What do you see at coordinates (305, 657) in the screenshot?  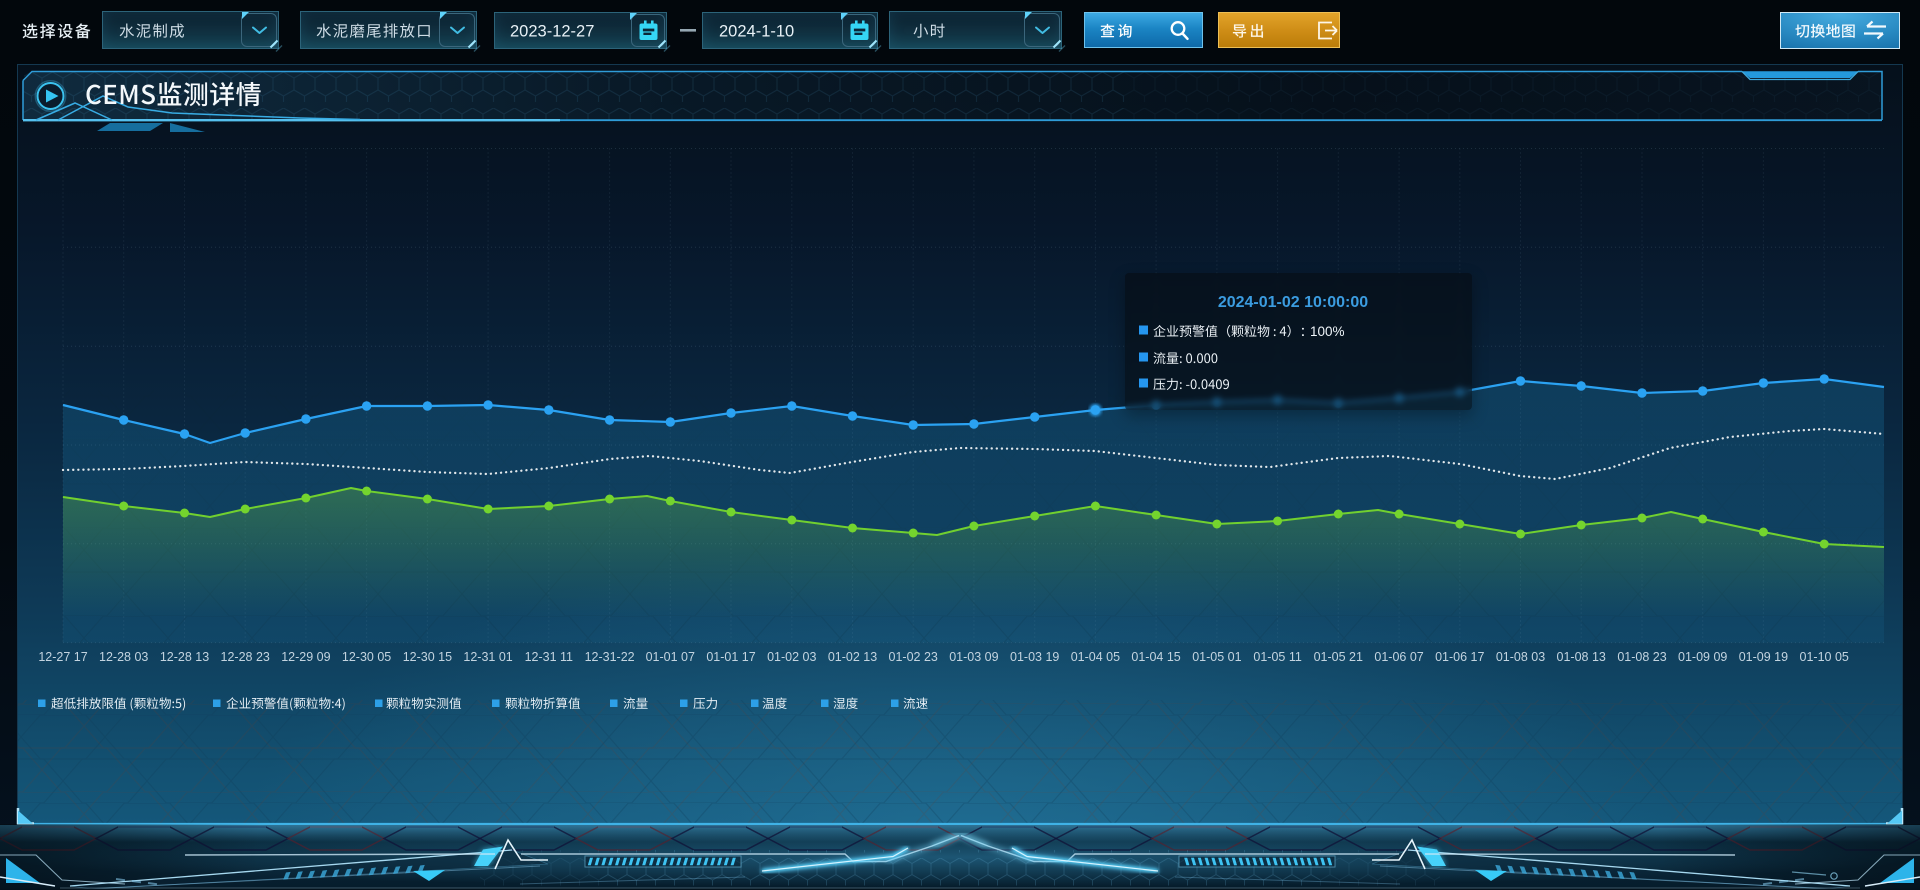 I see `svg-text: 12-29 09` at bounding box center [305, 657].